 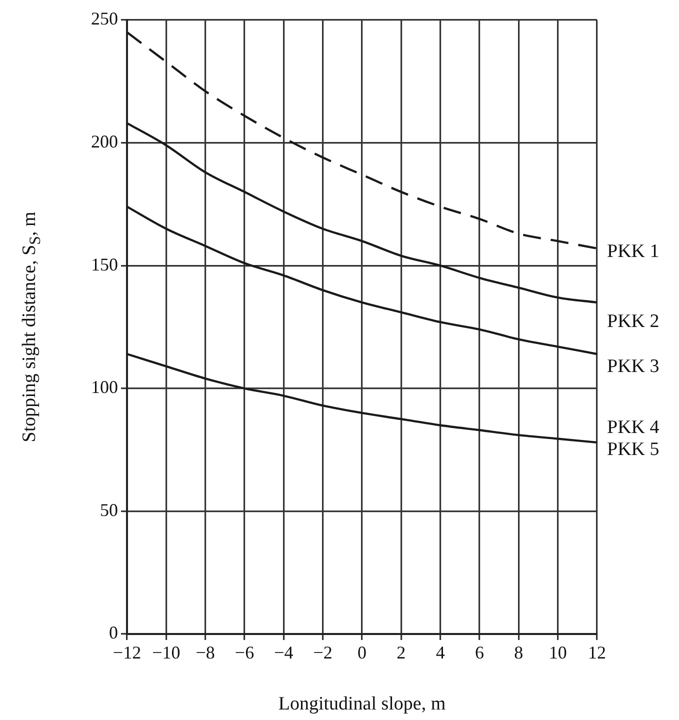 What do you see at coordinates (633, 449) in the screenshot?
I see `text: PKK 5` at bounding box center [633, 449].